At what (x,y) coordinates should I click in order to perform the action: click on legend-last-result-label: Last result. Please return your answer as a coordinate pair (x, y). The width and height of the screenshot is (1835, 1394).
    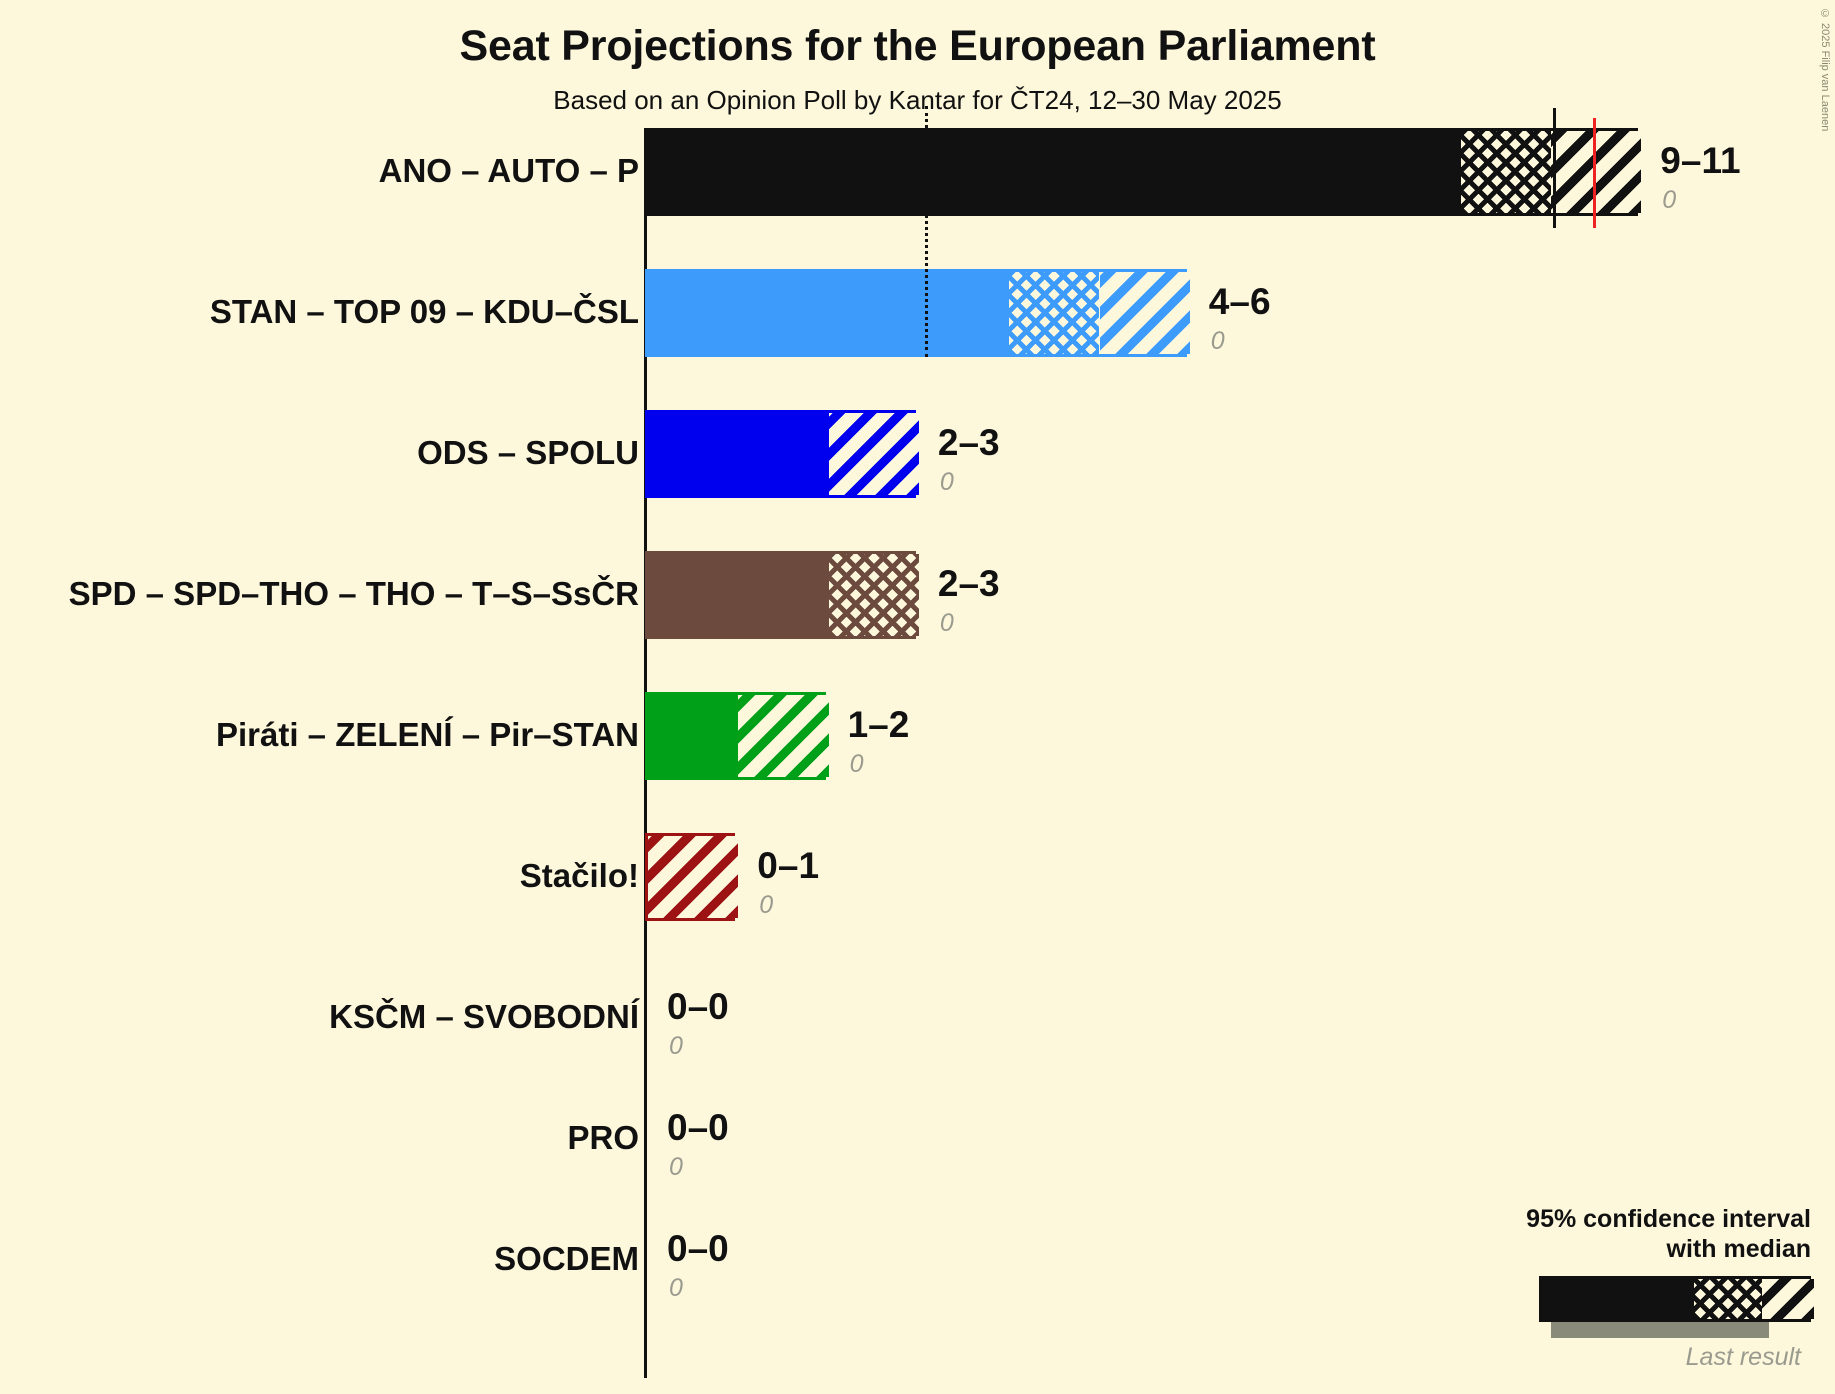
    Looking at the image, I should click on (1743, 1357).